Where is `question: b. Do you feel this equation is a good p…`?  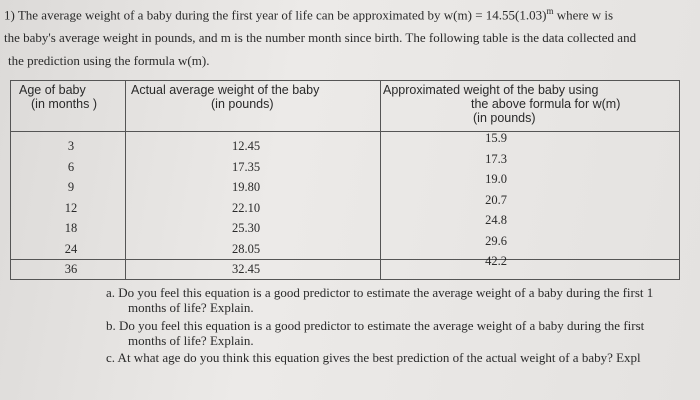 question: b. Do you feel this equation is a good p… is located at coordinates (375, 325).